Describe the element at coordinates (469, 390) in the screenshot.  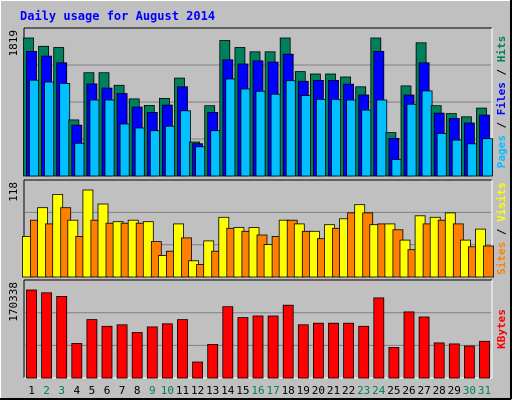
I see `day-label-30: 30` at that location.